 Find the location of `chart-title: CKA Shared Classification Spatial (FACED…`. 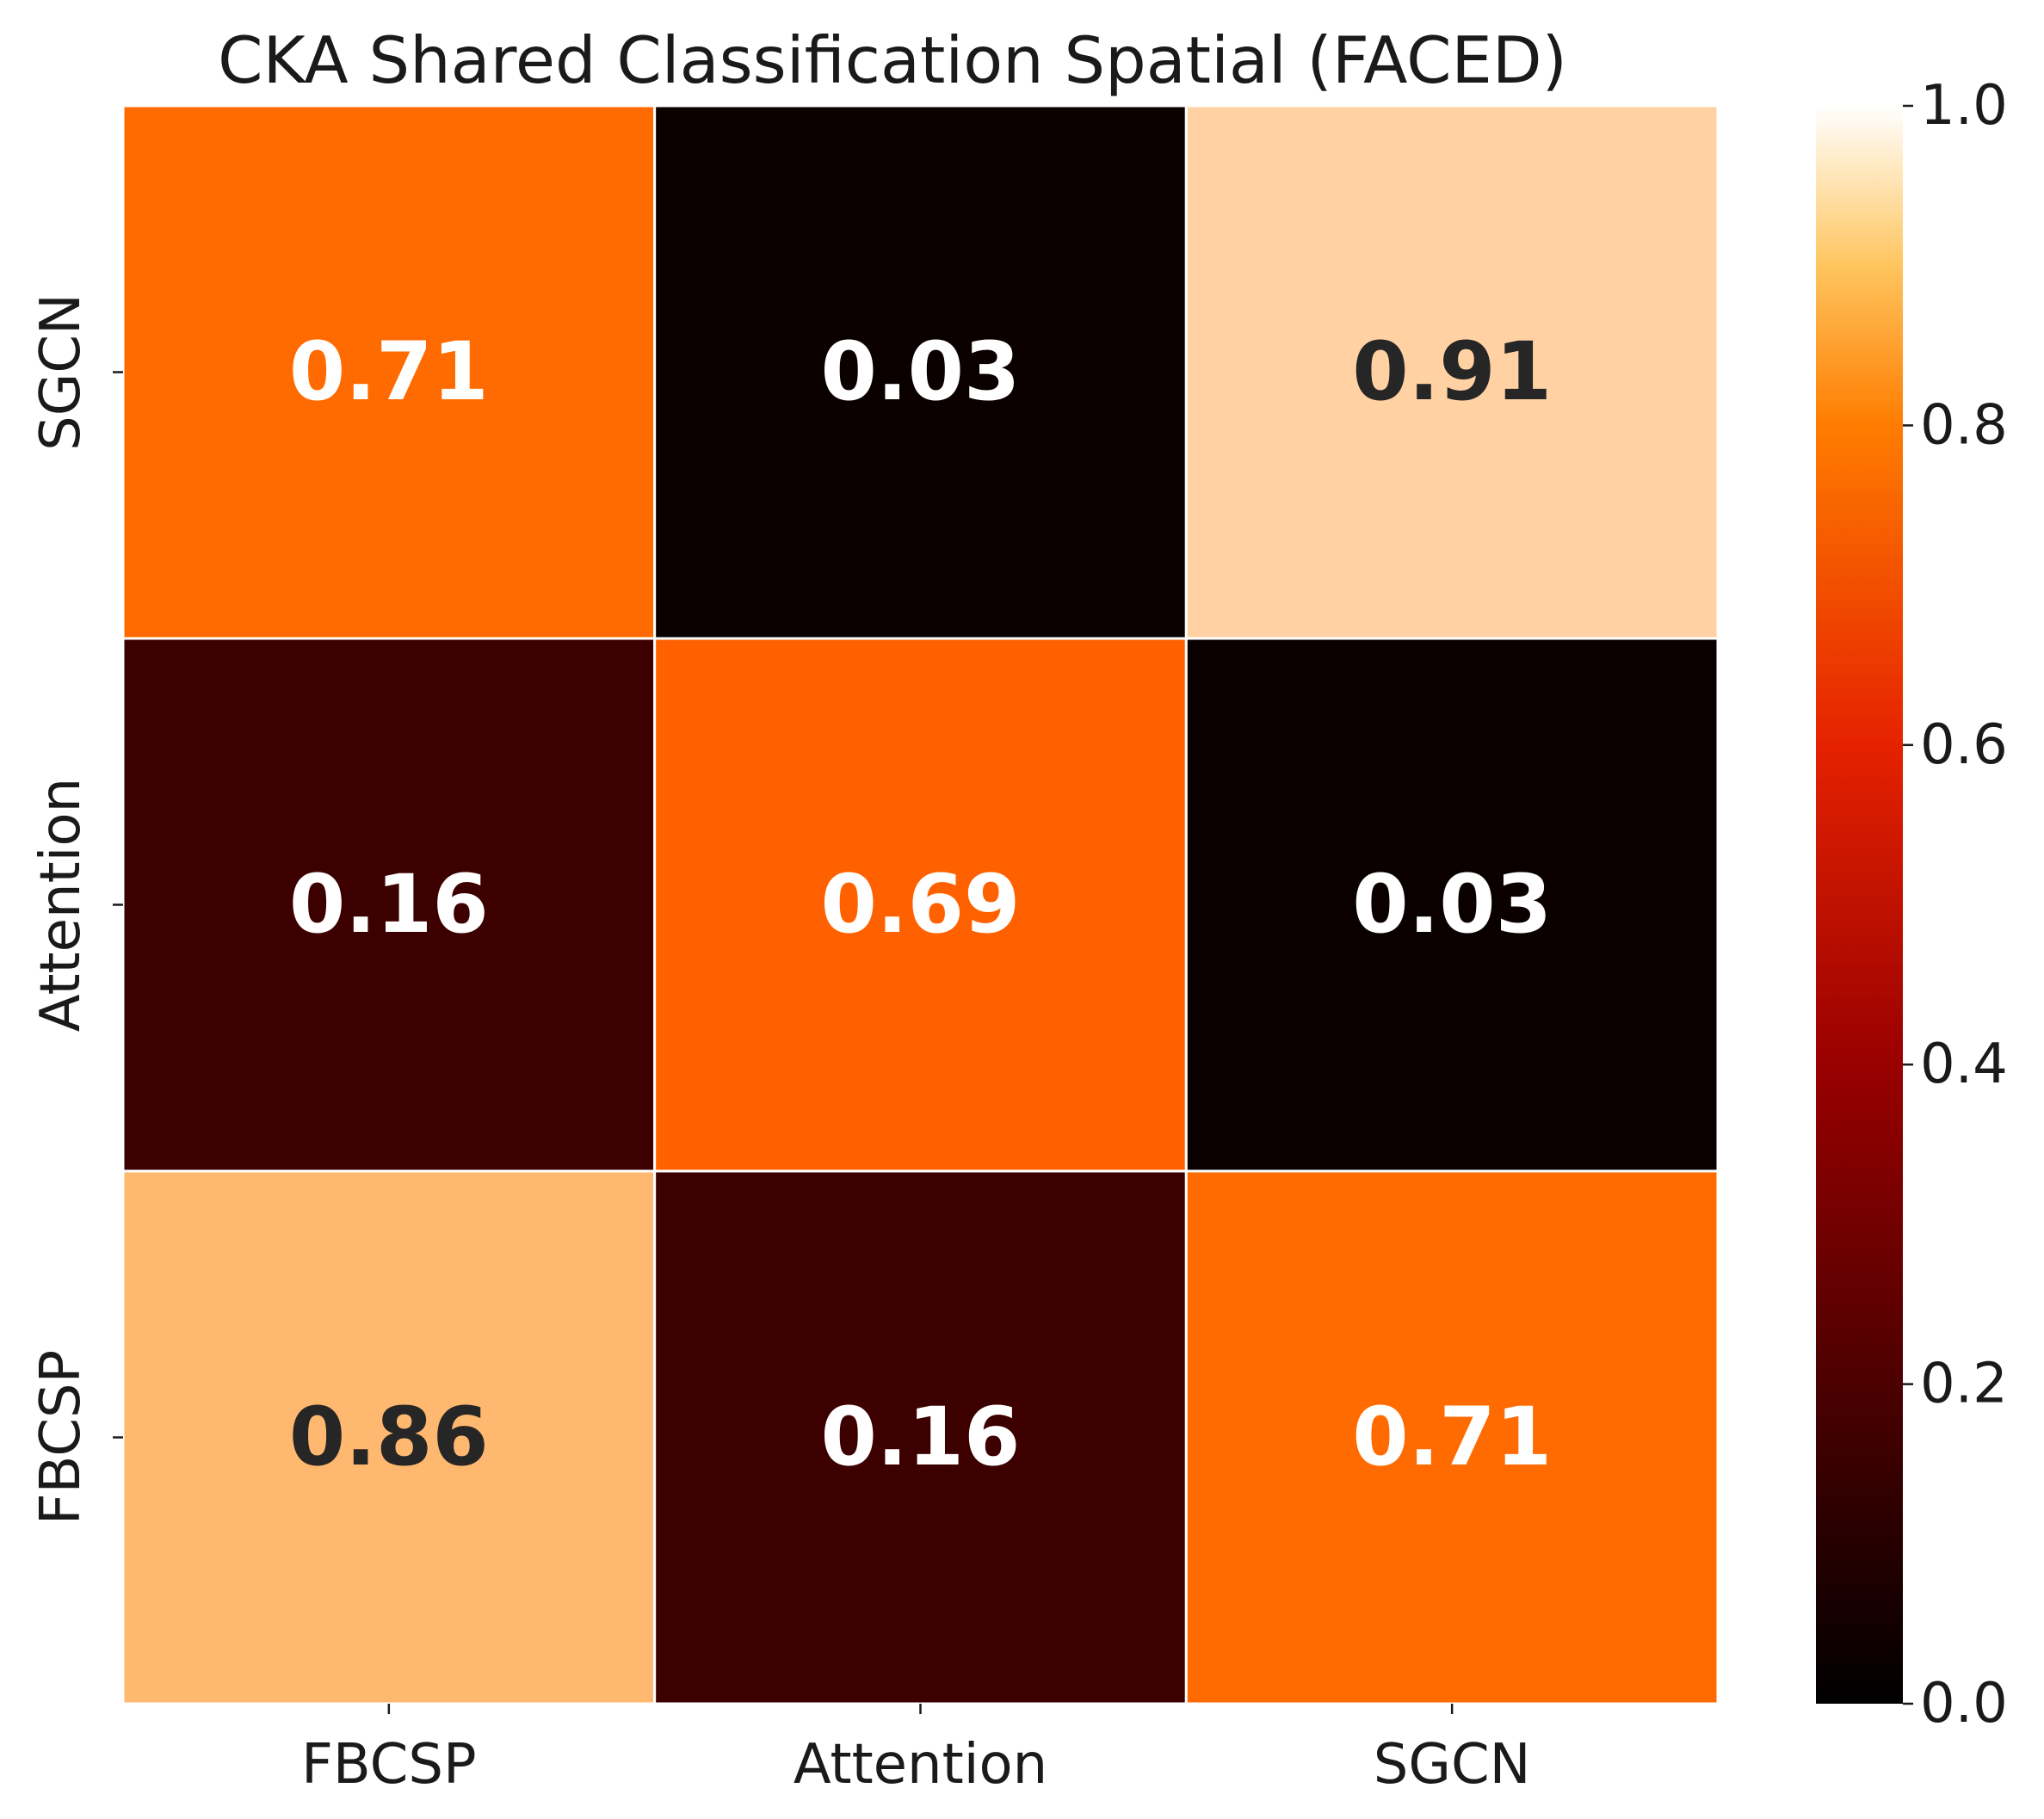

chart-title: CKA Shared Classification Spatial (FACED… is located at coordinates (892, 60).